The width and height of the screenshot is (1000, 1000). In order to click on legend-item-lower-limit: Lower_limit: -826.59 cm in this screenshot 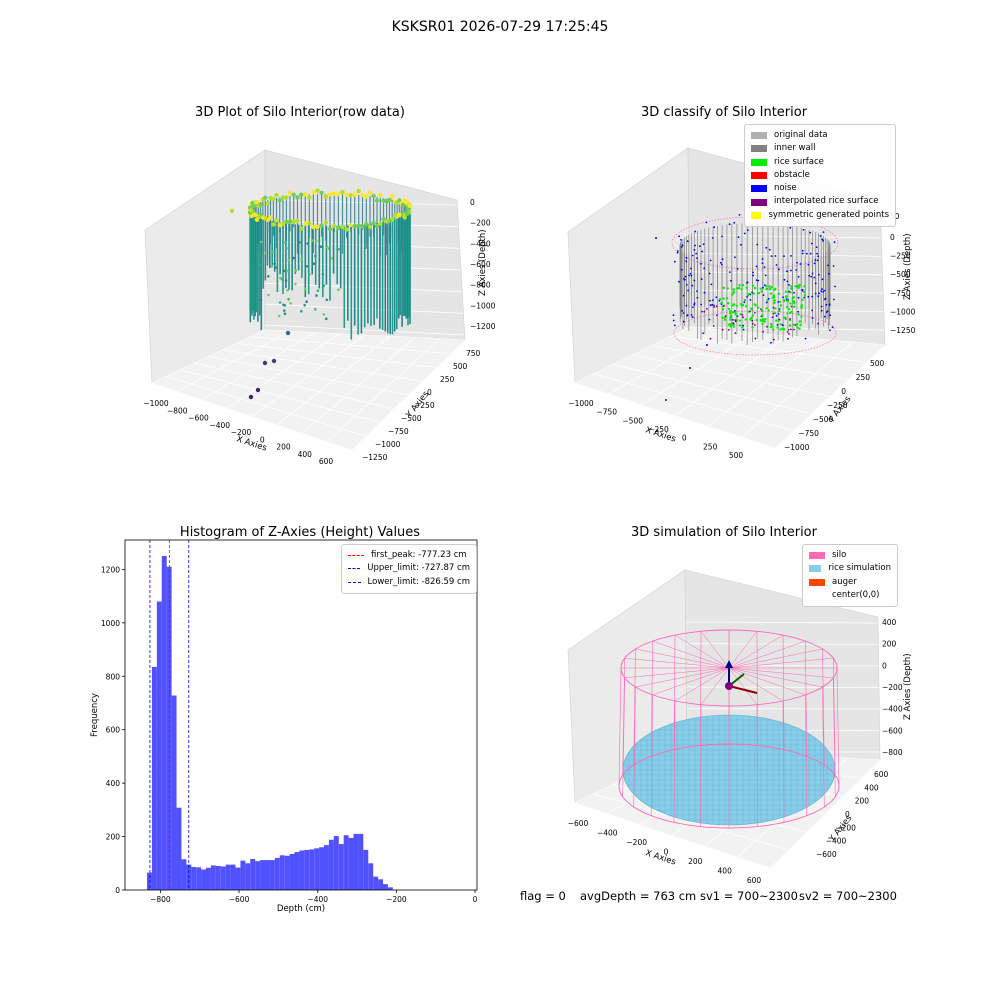, I will do `click(409, 582)`.